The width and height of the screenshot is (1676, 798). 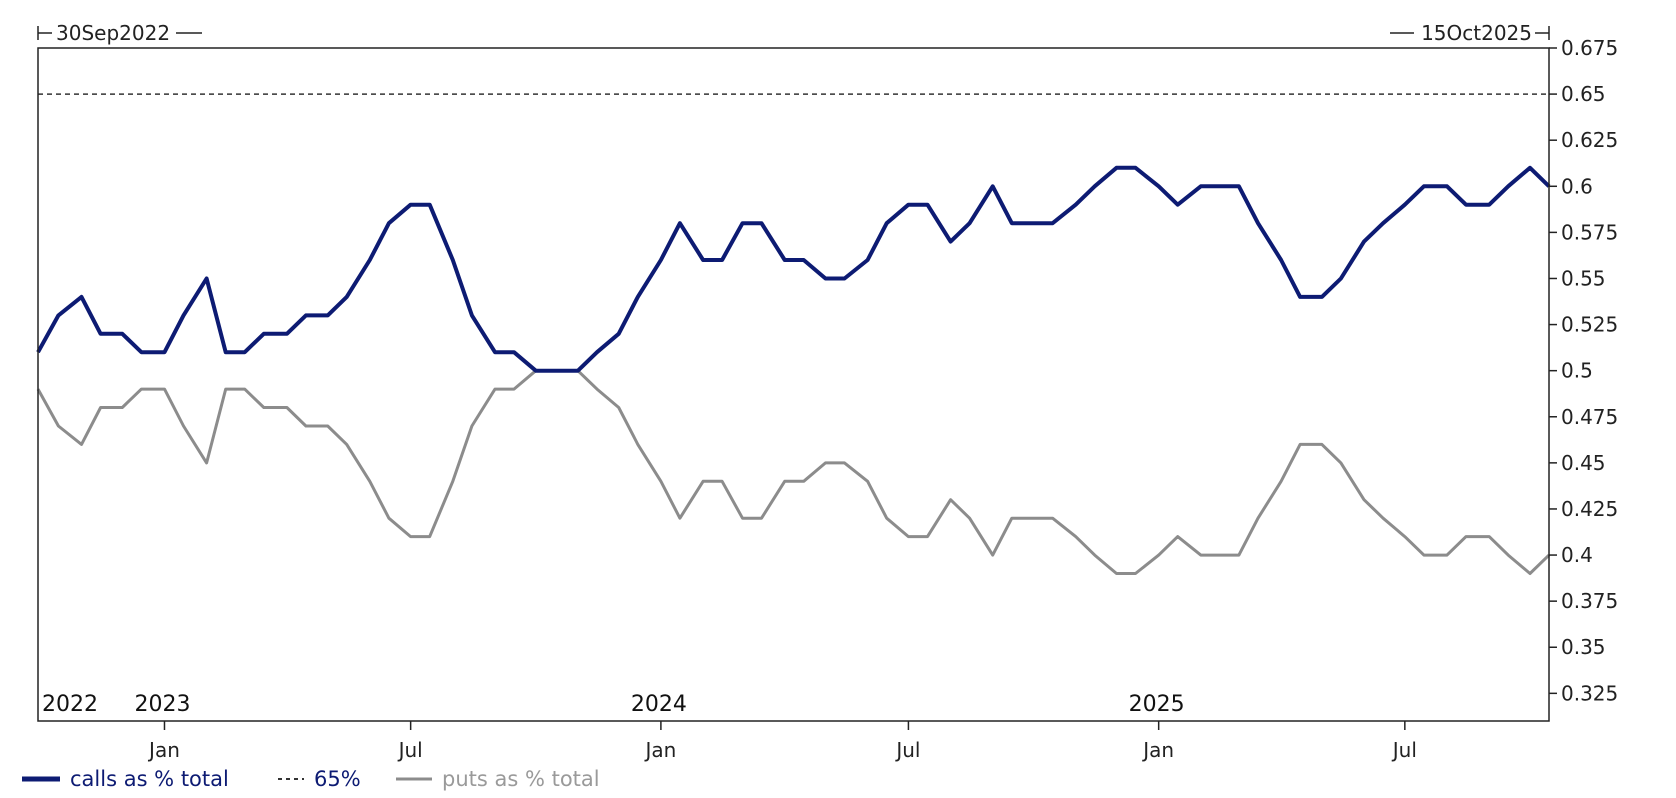 What do you see at coordinates (659, 704) in the screenshot?
I see `year-label: 2024` at bounding box center [659, 704].